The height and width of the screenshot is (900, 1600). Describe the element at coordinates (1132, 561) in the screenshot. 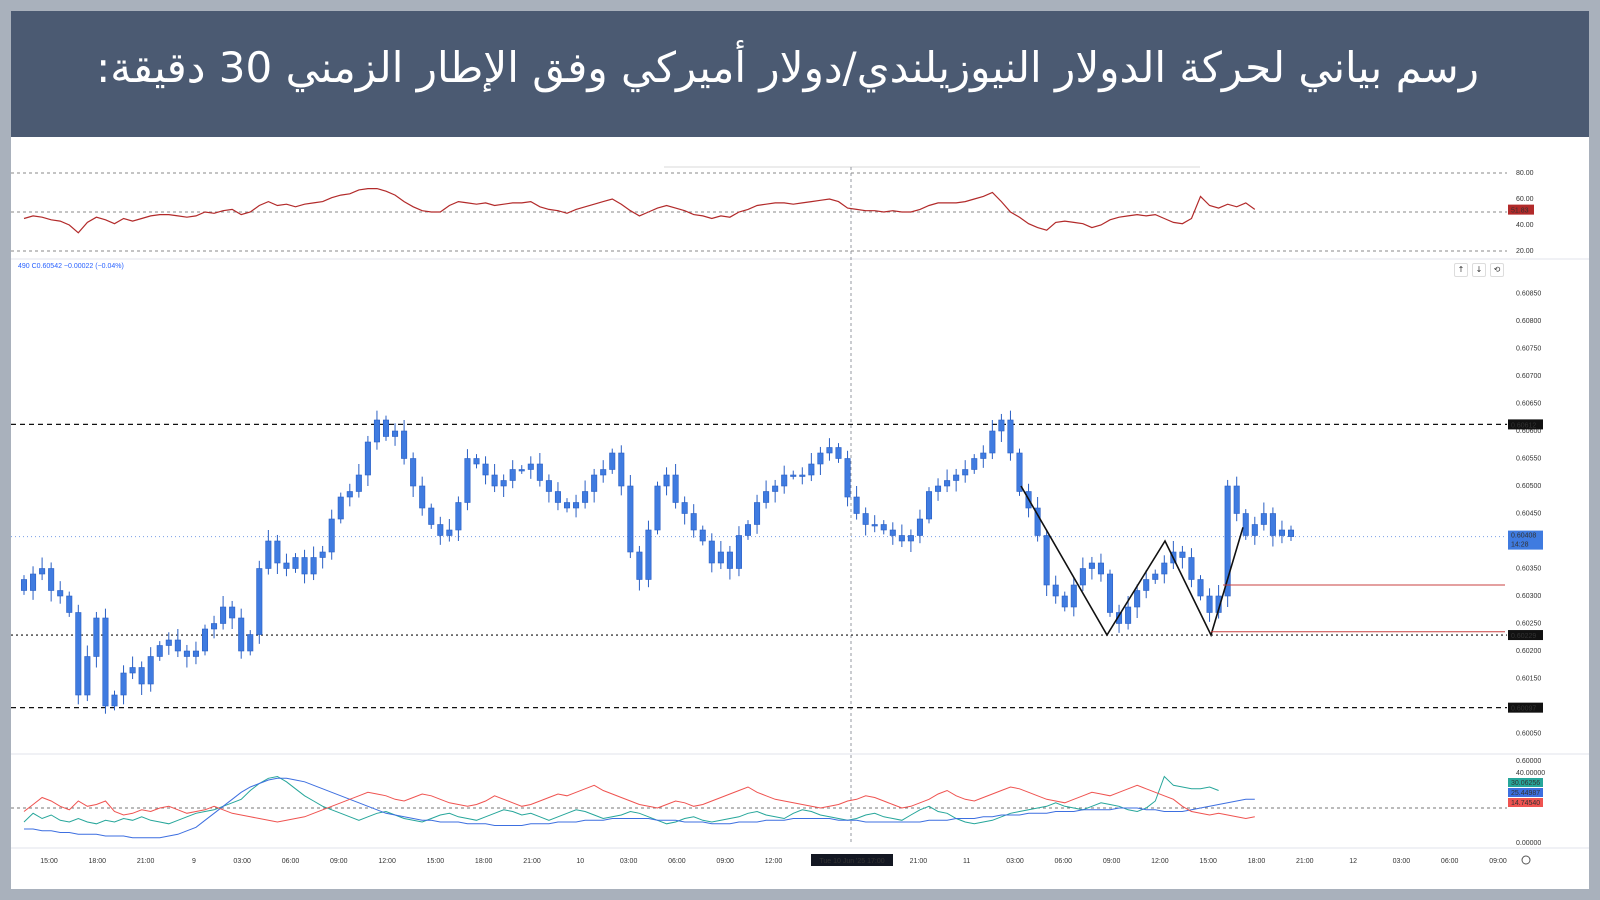

I see `zigzag-drawing` at that location.